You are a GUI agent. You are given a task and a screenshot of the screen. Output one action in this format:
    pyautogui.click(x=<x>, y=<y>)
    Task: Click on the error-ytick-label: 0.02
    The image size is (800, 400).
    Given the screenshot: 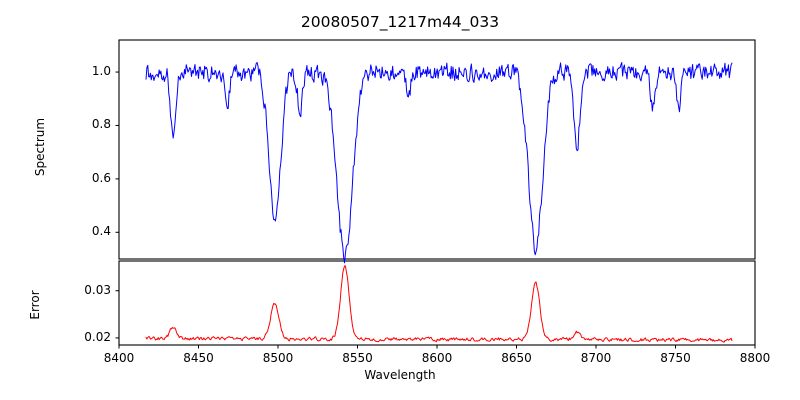 What is the action you would take?
    pyautogui.click(x=97, y=336)
    